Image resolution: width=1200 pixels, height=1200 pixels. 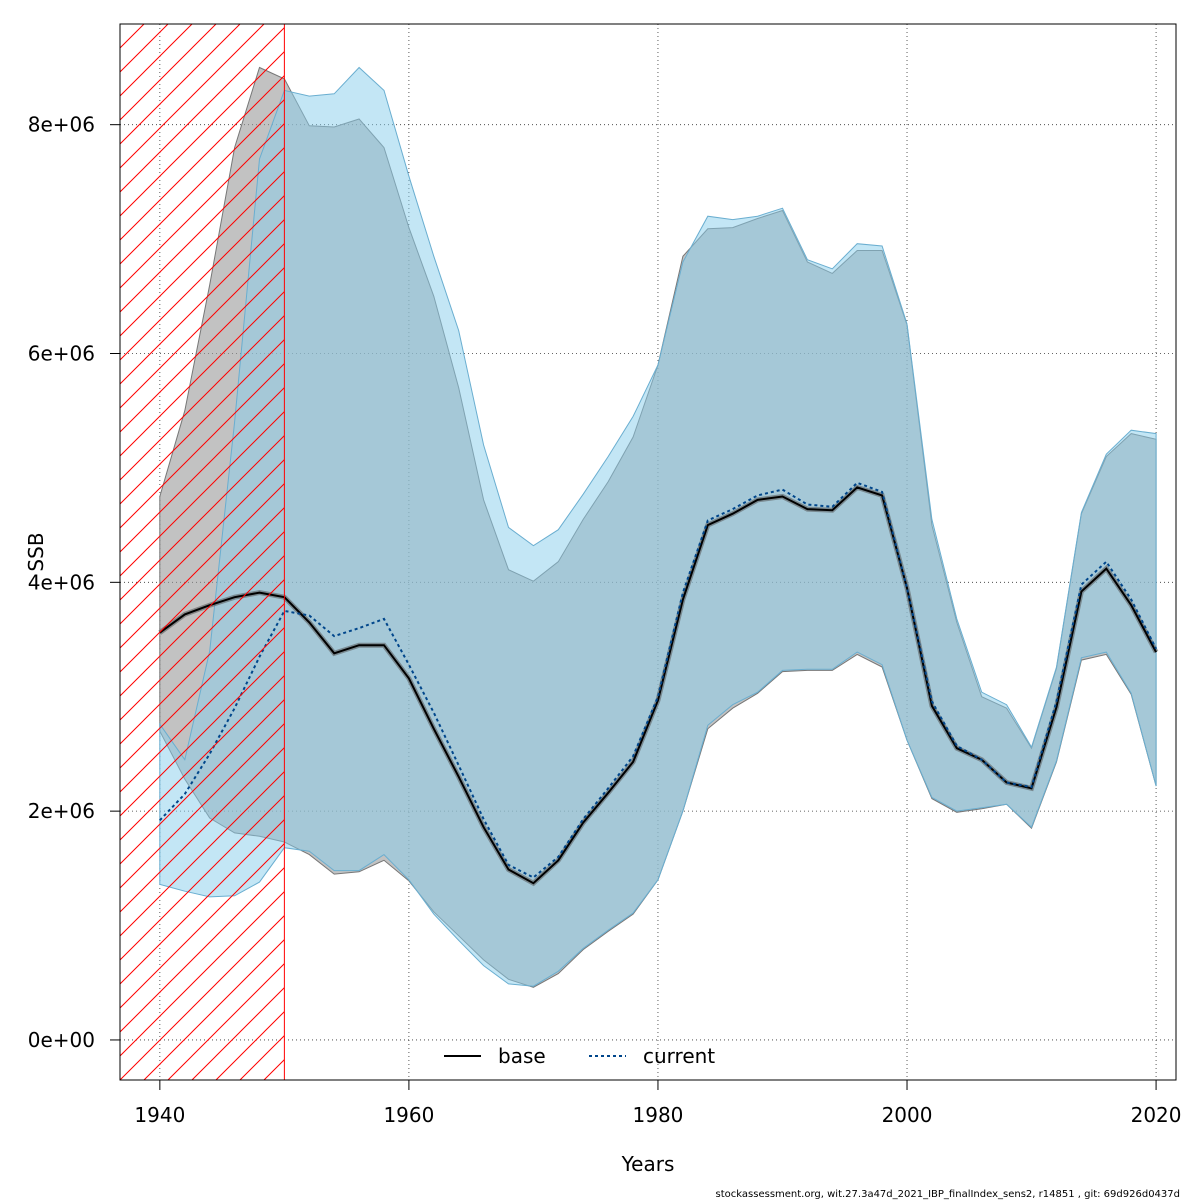 What do you see at coordinates (61, 353) in the screenshot?
I see `y-tick-label: 6e+06` at bounding box center [61, 353].